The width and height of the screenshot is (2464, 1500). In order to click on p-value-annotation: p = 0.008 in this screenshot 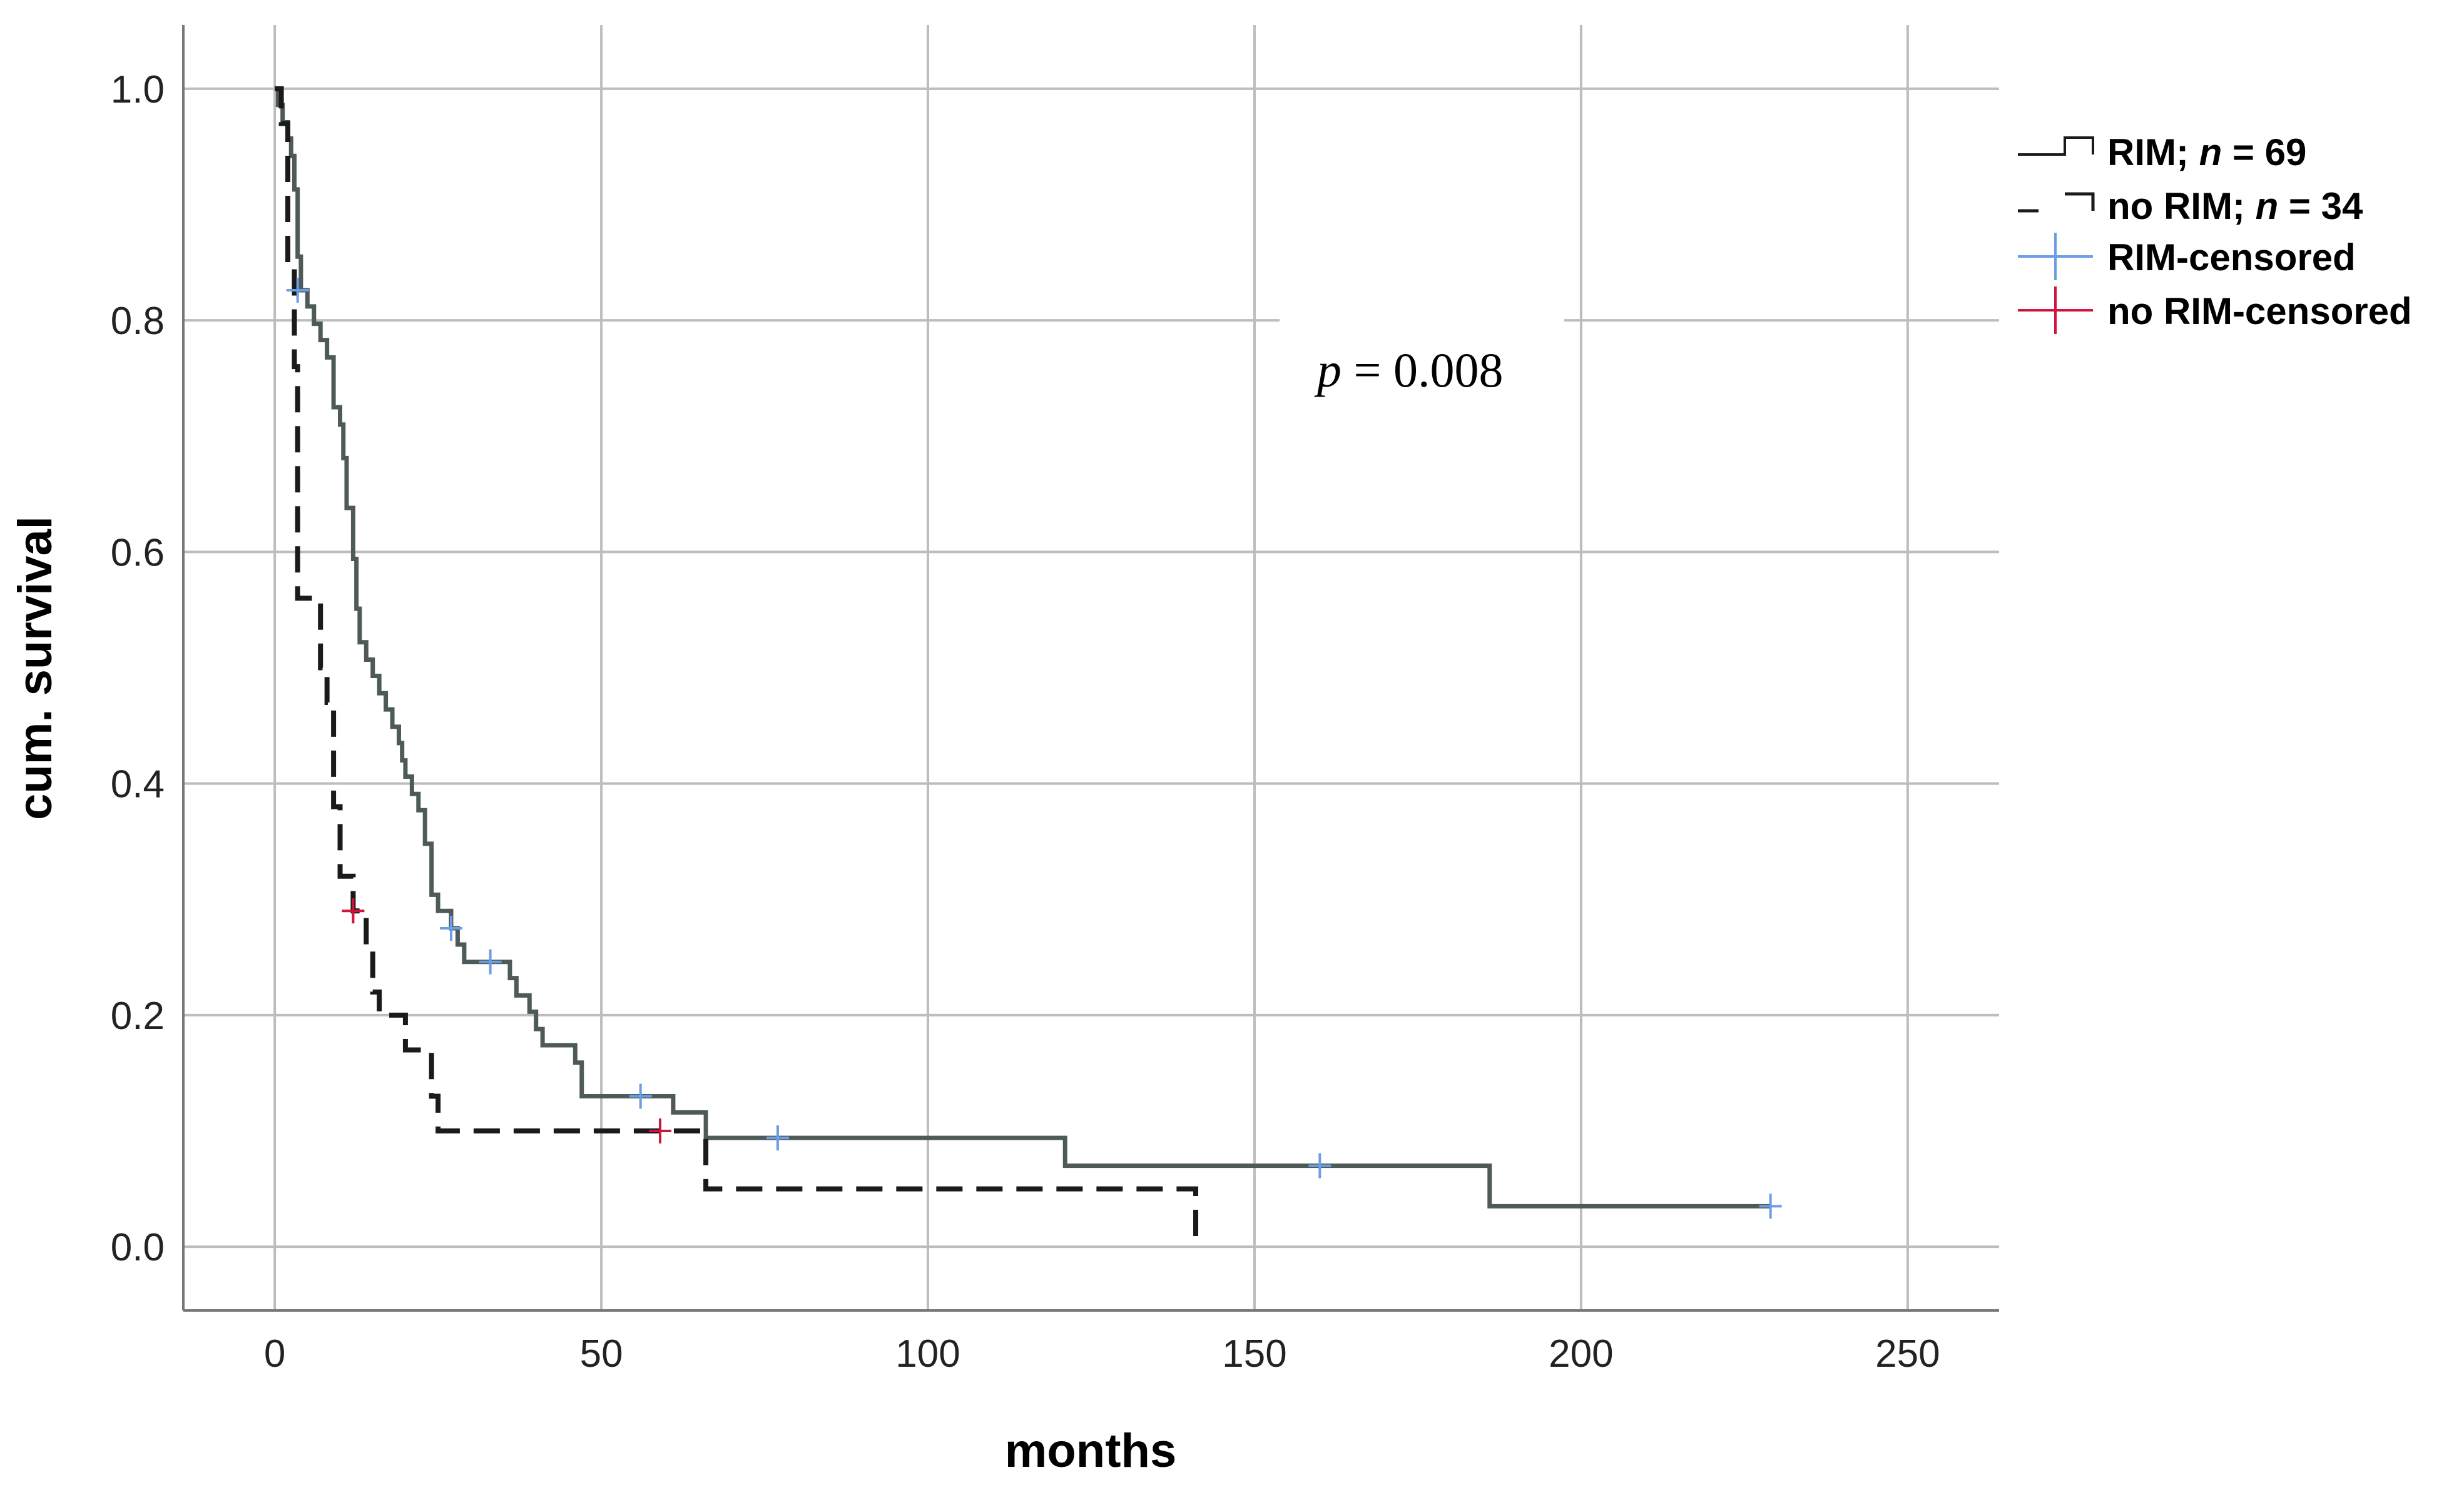, I will do `click(1409, 370)`.